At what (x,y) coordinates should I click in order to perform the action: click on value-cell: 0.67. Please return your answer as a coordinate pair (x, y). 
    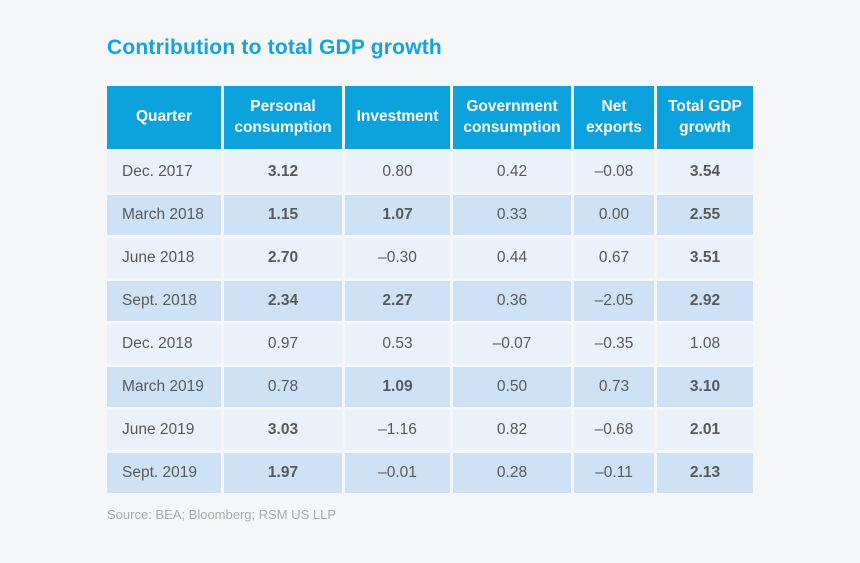
    Looking at the image, I should click on (614, 258).